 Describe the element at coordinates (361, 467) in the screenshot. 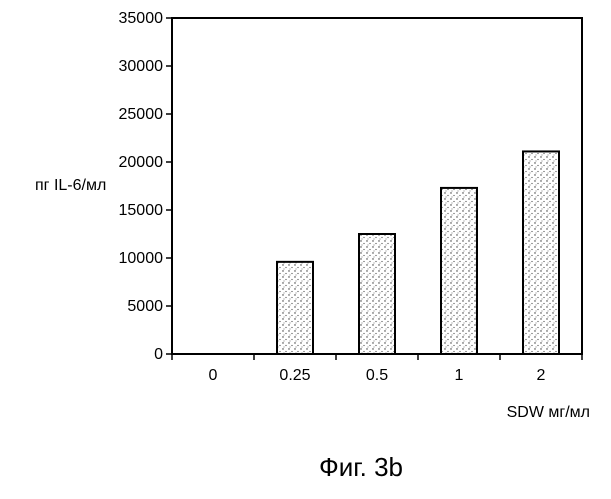

I see `figure-caption: Фиг. 3b` at that location.